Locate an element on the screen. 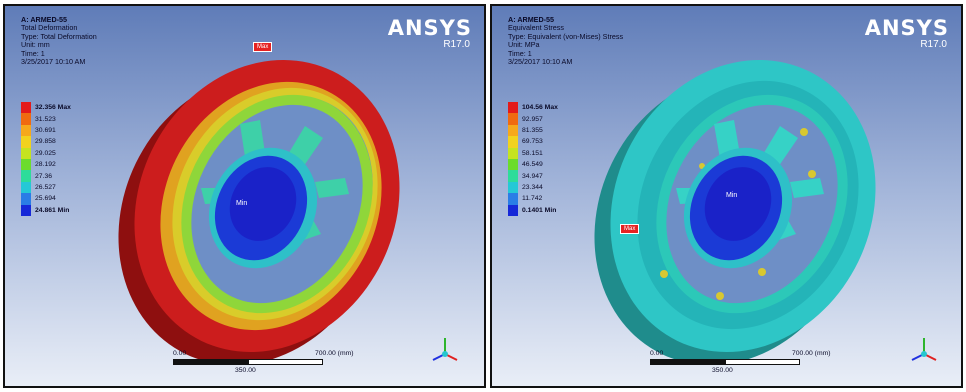 The width and height of the screenshot is (966, 392). legend-entry: 32.356 Max is located at coordinates (46, 108).